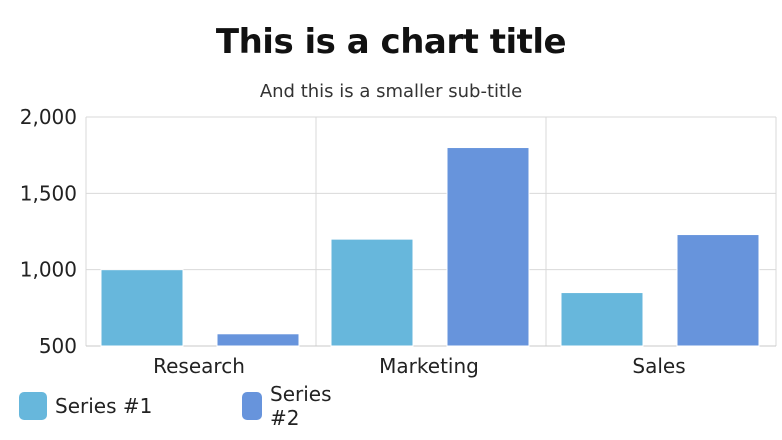 This screenshot has width=782, height=440. What do you see at coordinates (175, 406) in the screenshot?
I see `chart-legend: Series #1 Series #2` at bounding box center [175, 406].